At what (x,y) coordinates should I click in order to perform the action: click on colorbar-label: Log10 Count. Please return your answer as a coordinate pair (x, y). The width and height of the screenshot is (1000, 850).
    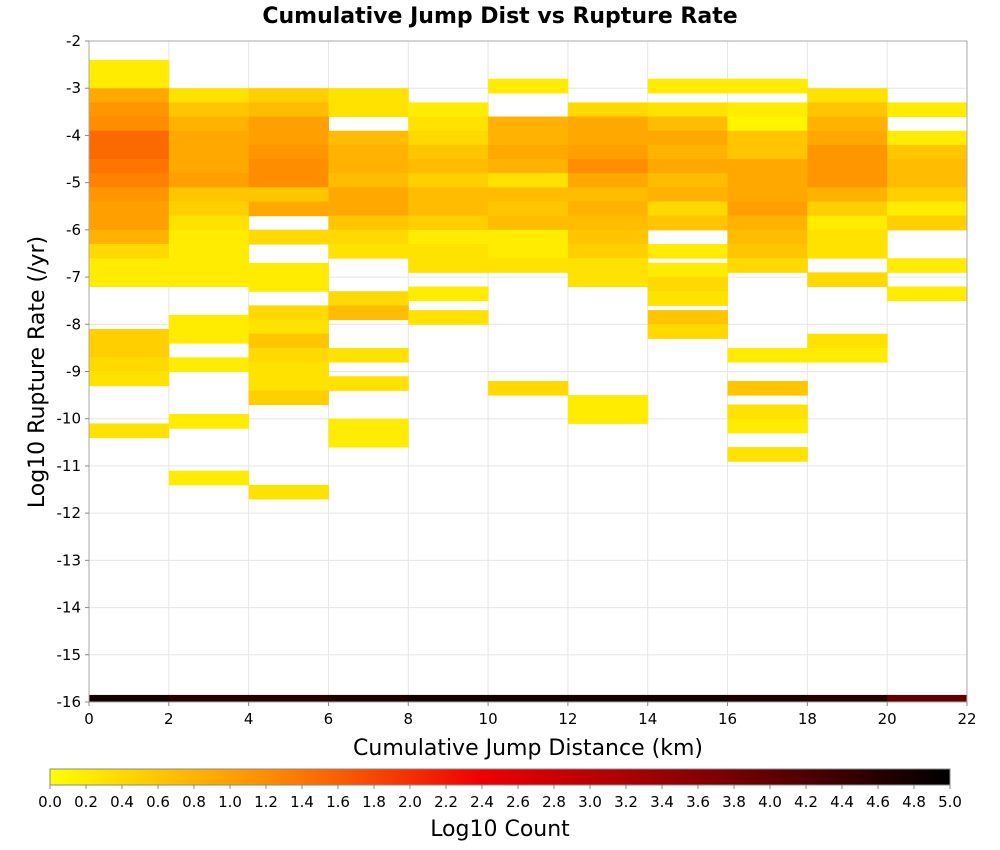
    Looking at the image, I should click on (500, 829).